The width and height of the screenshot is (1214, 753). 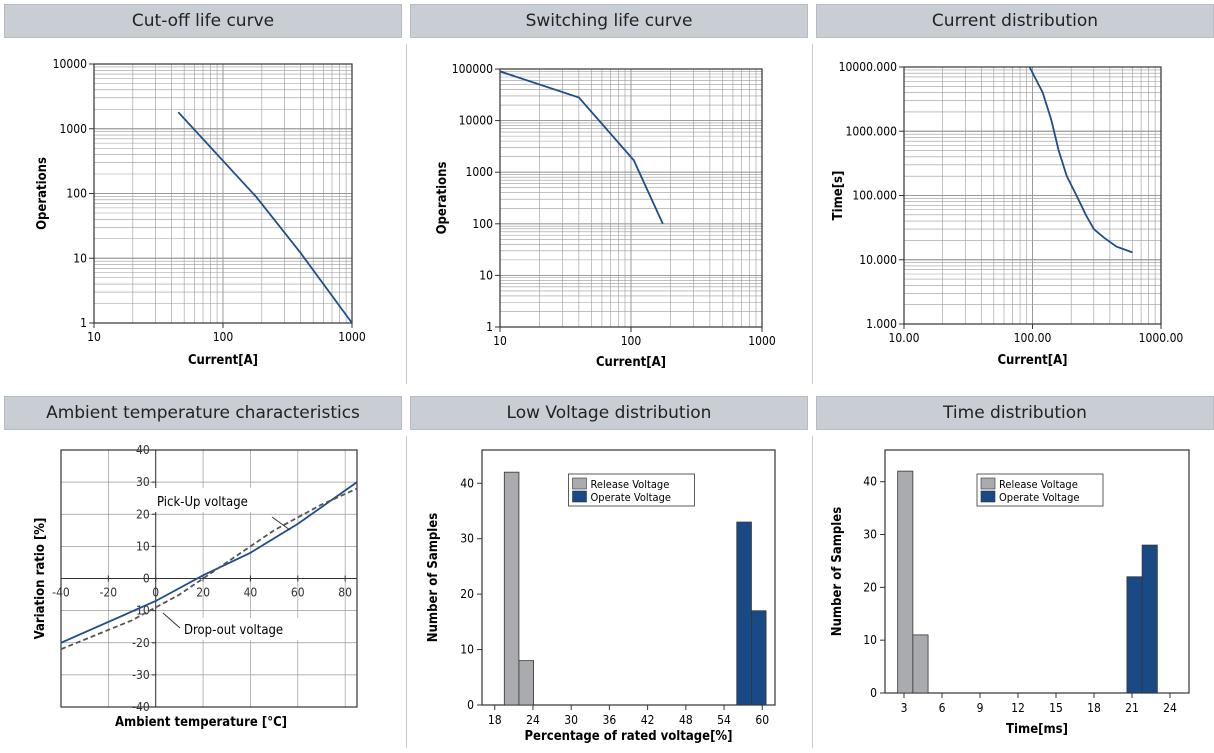 I want to click on timedist-x-tick-label: 6, so click(x=942, y=708).